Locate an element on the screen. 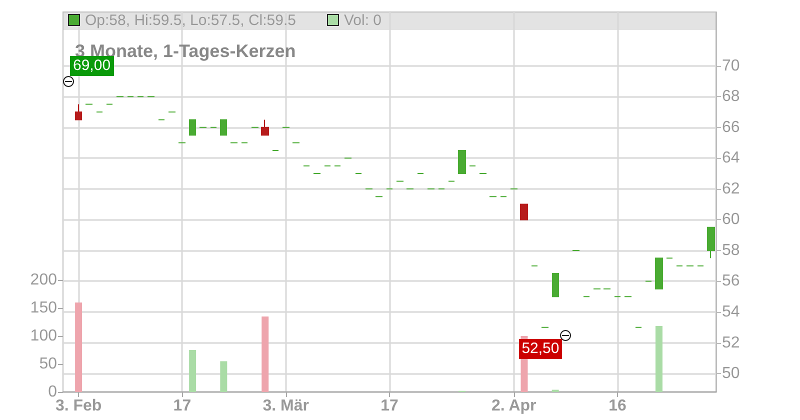 The image size is (800, 420). x-tick-label: 2. Apr is located at coordinates (514, 406).